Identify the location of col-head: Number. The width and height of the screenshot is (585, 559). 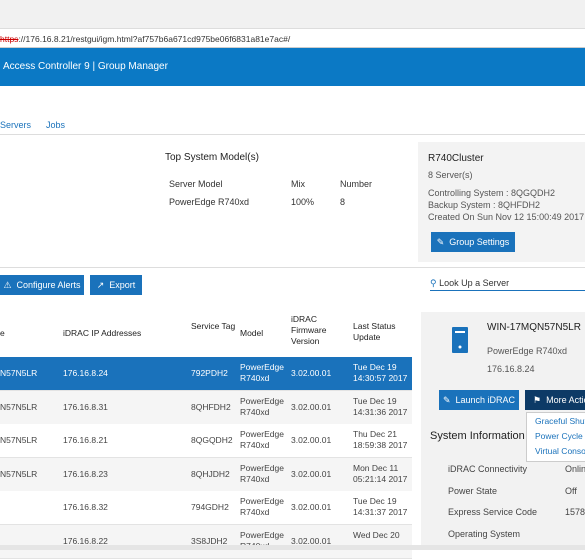
(356, 184).